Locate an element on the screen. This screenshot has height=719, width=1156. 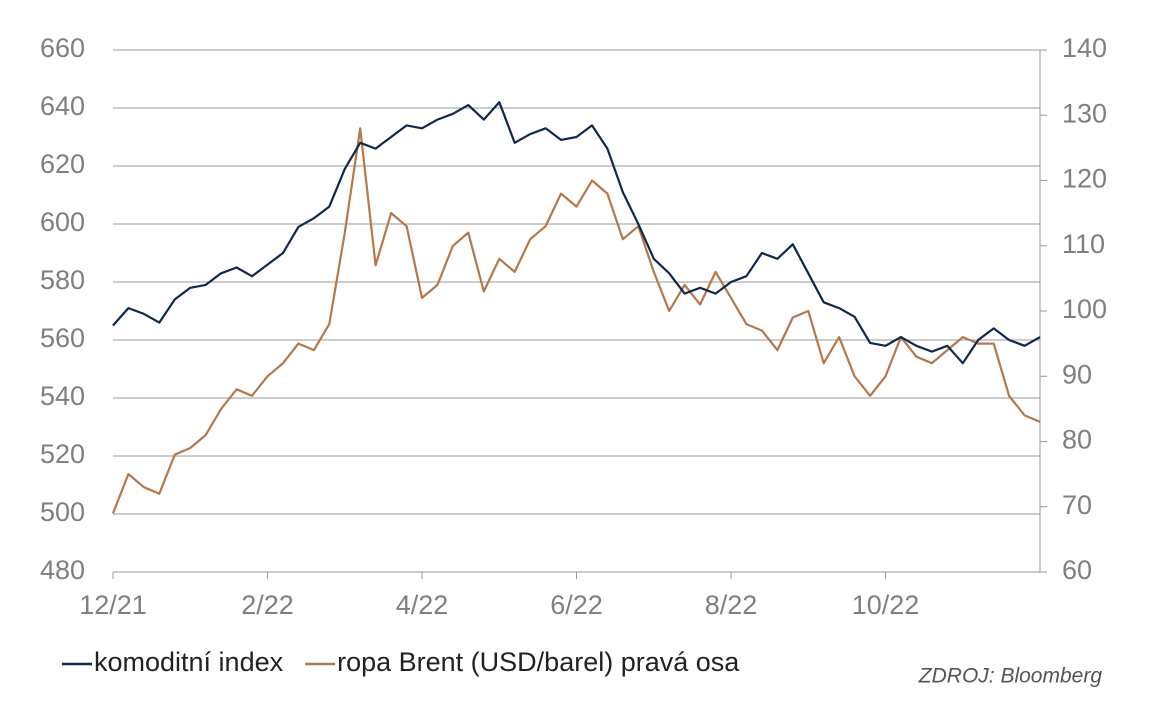
y-tick-label: 640 is located at coordinates (62, 106).